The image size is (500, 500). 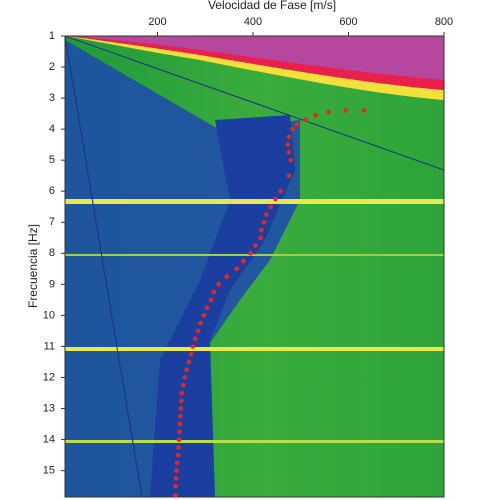 I want to click on y-tick-label: 5, so click(x=52, y=160).